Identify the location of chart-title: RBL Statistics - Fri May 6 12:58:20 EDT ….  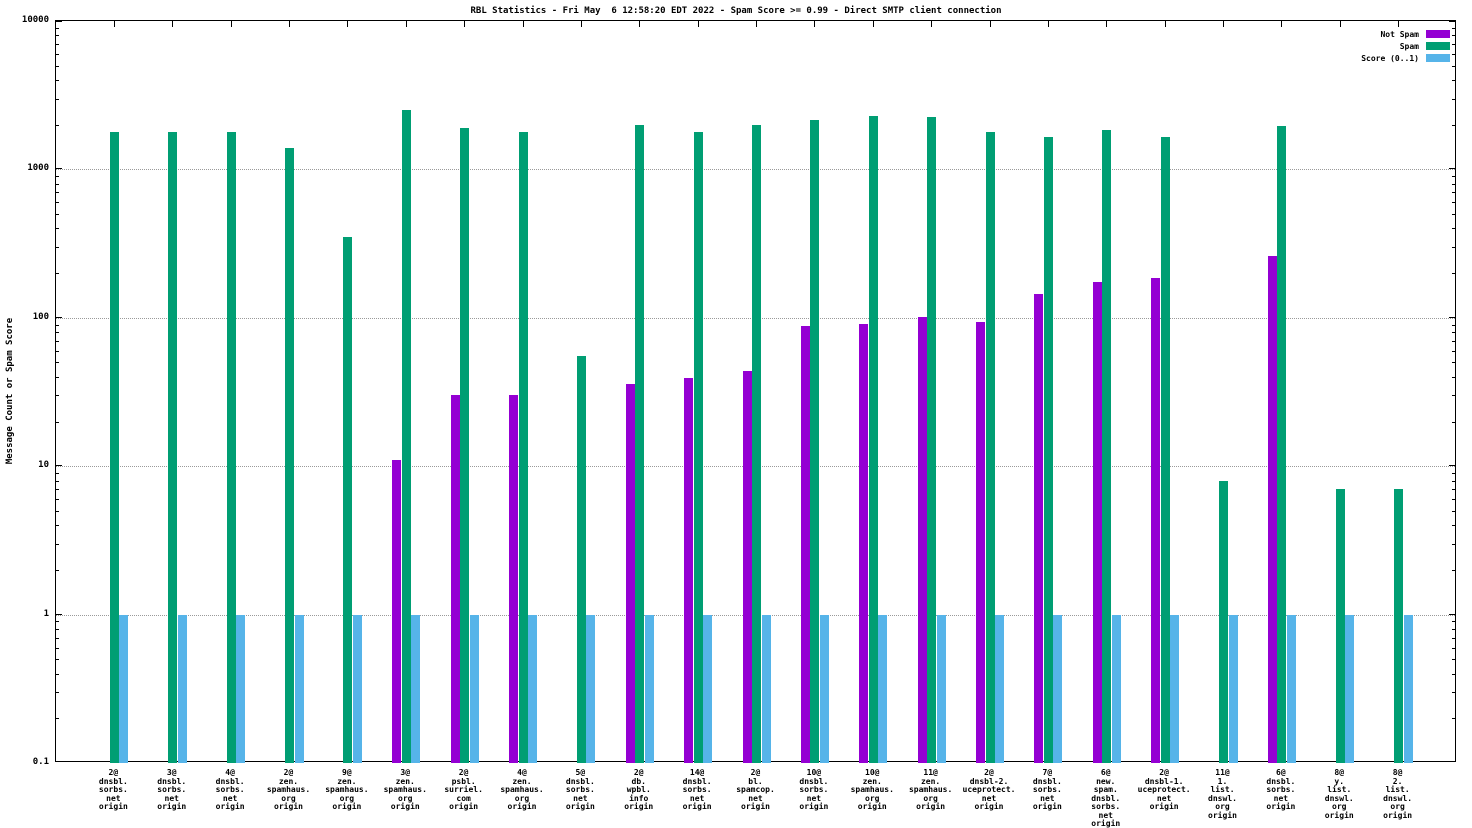
(736, 11).